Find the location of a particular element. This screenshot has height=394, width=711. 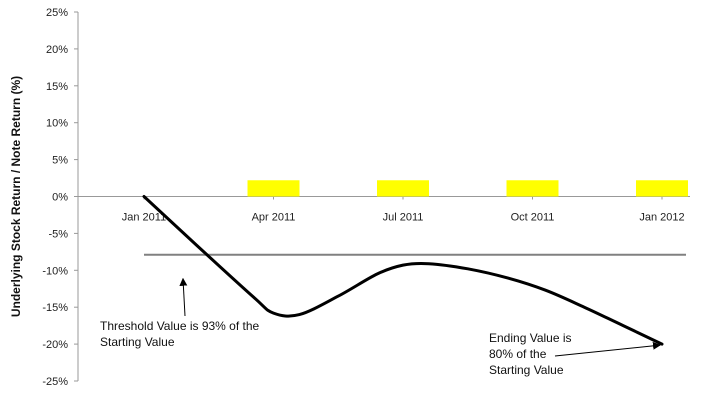

y-tick-label: 10% is located at coordinates (57, 124).